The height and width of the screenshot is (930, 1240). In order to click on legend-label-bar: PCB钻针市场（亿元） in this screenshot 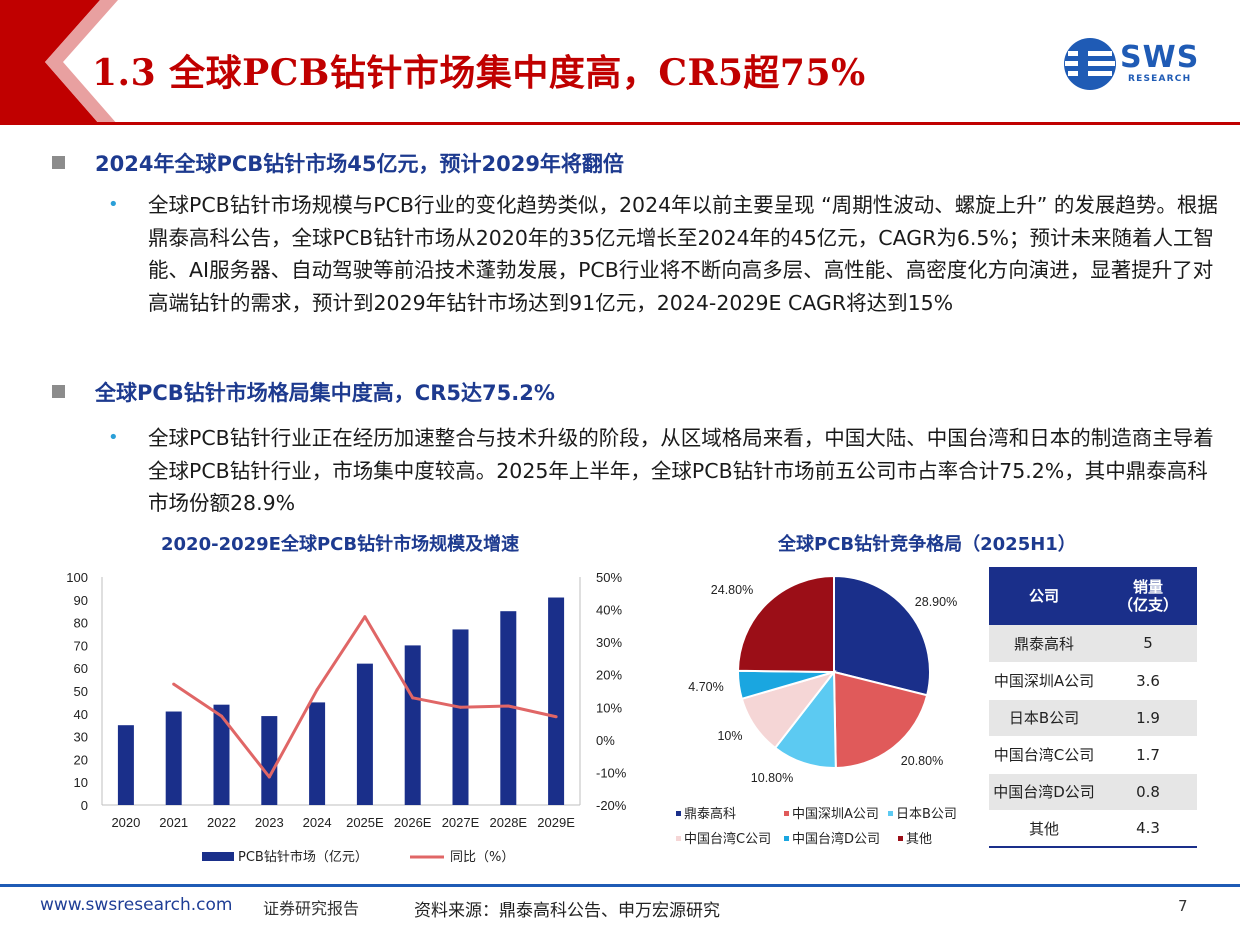, I will do `click(303, 857)`.